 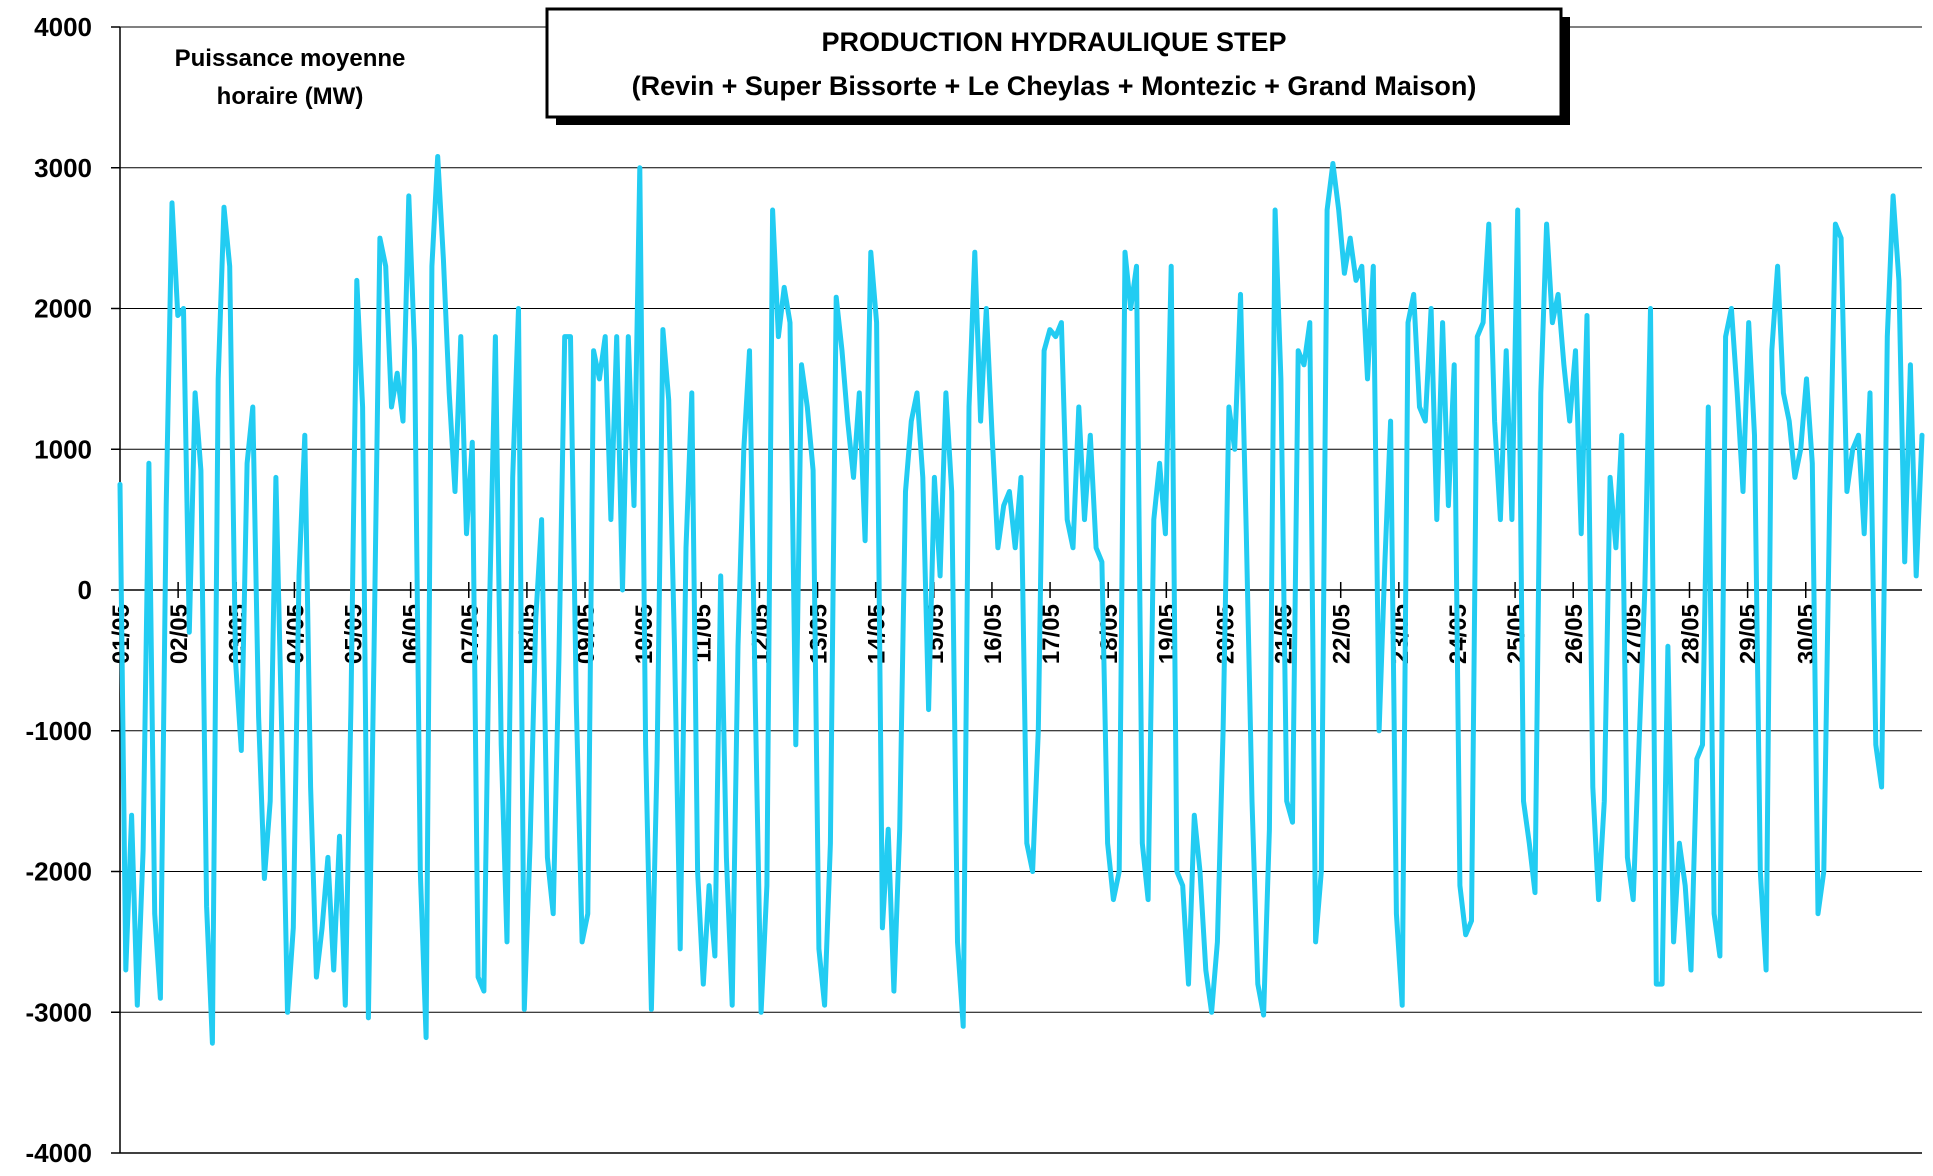 What do you see at coordinates (470, 634) in the screenshot?
I see `x-tick-label: 07/05` at bounding box center [470, 634].